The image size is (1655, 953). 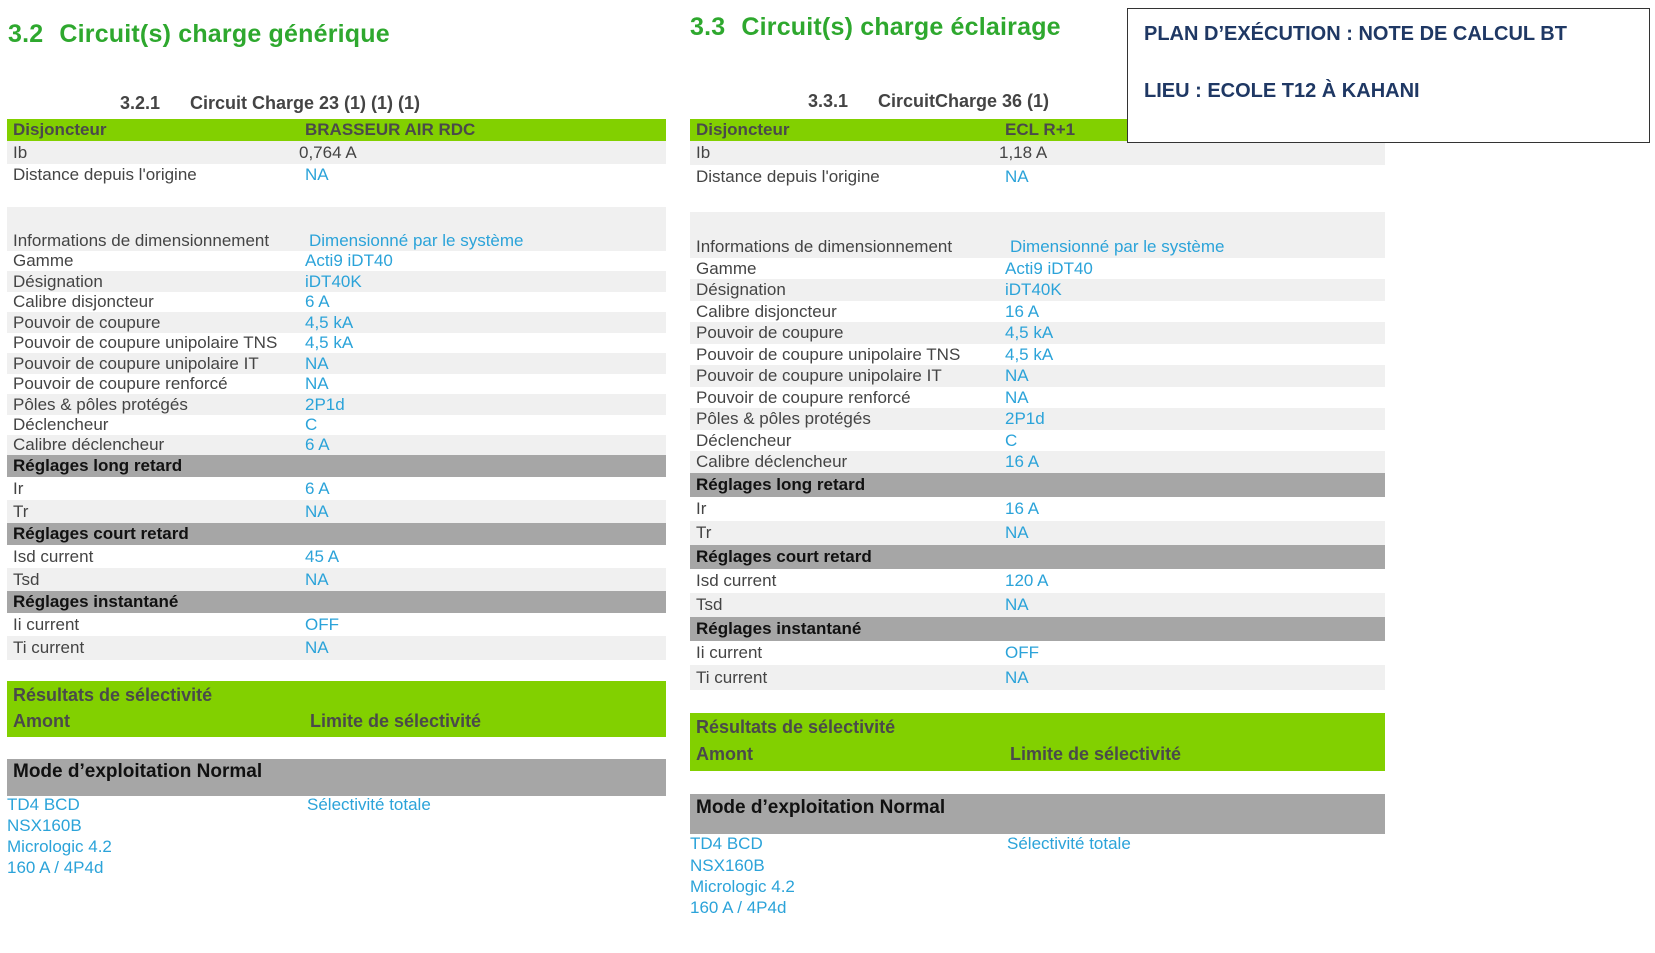 What do you see at coordinates (1037, 677) in the screenshot?
I see `ti-row: Ti current NA` at bounding box center [1037, 677].